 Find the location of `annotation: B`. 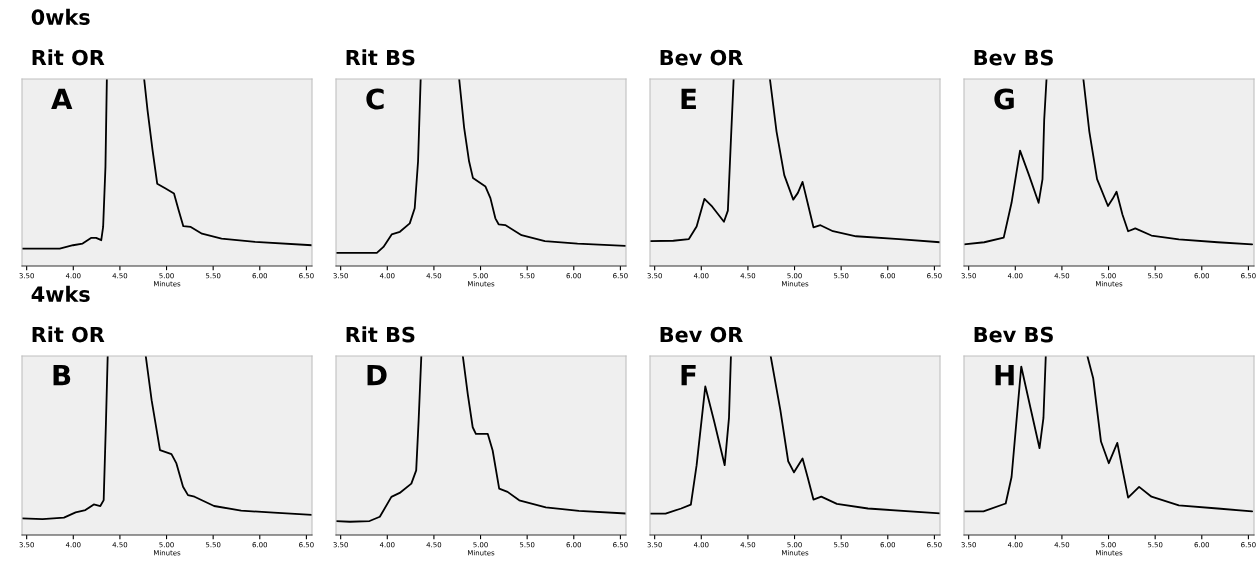

annotation: B is located at coordinates (62, 375).